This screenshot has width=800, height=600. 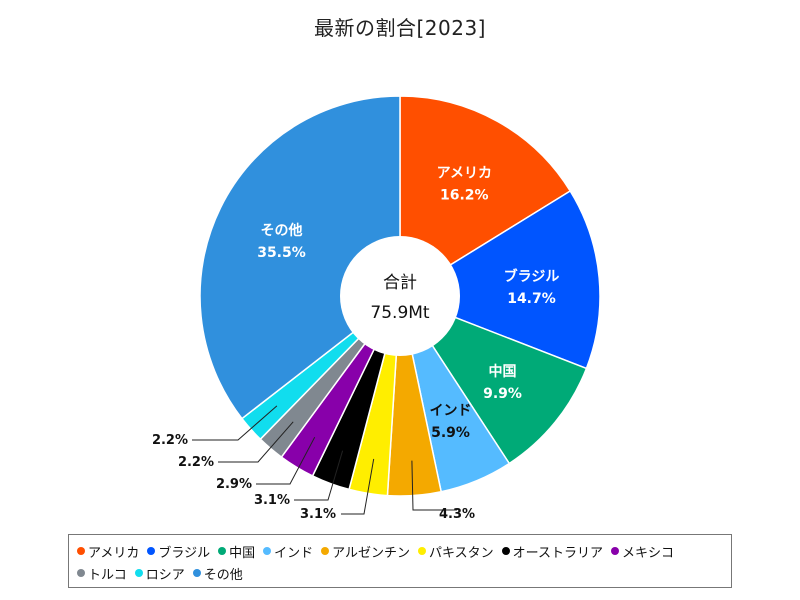 I want to click on legend-label: ロシア, so click(x=165, y=575).